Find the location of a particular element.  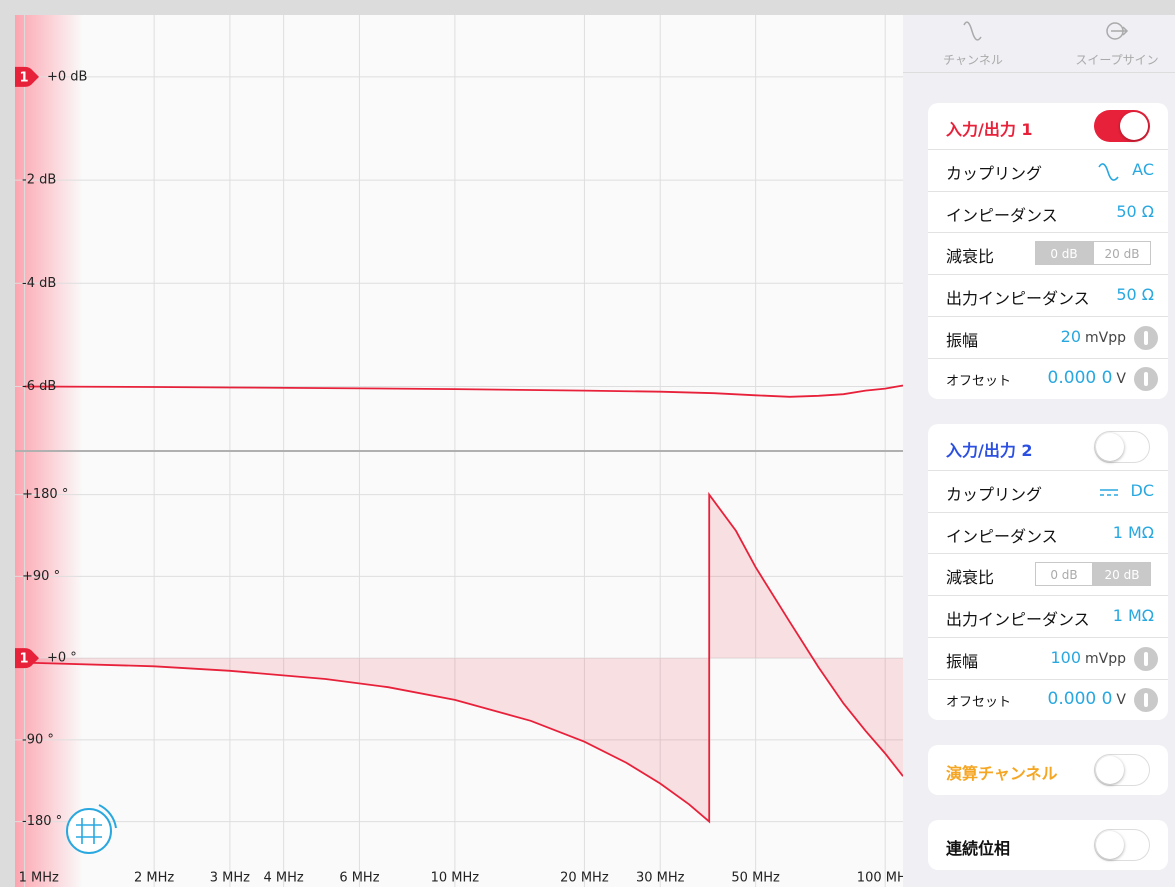

x-tick-label: 2 MHz is located at coordinates (154, 878).